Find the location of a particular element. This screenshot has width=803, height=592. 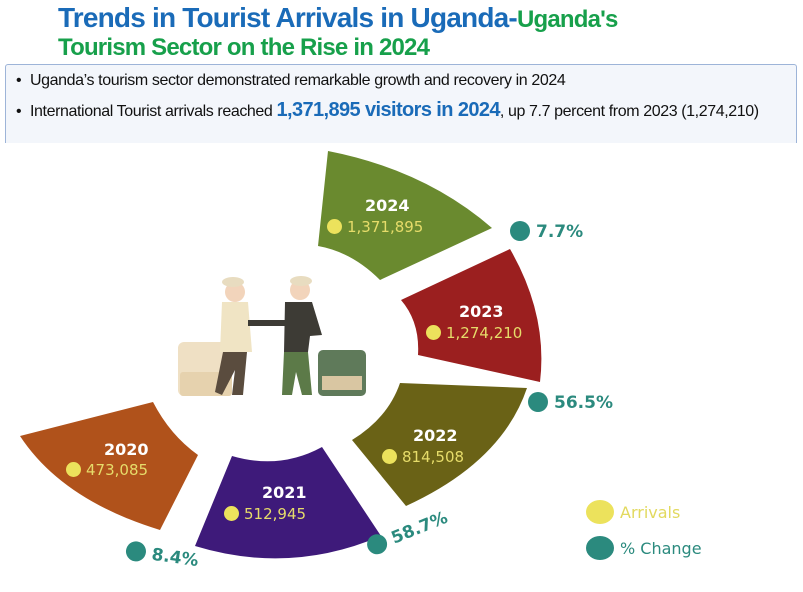

segment-2023 is located at coordinates (471, 315).